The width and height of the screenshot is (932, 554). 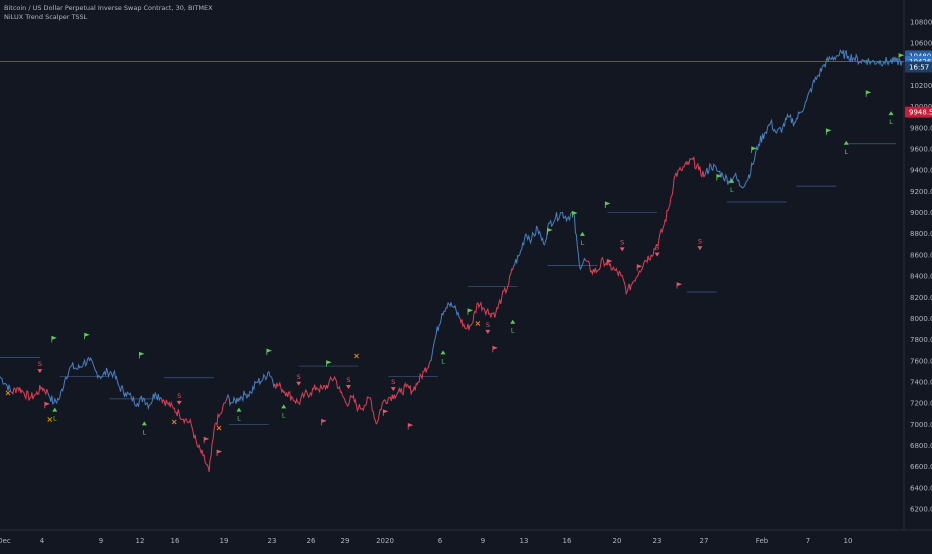 I want to click on x-tick-label: 6, so click(x=440, y=541).